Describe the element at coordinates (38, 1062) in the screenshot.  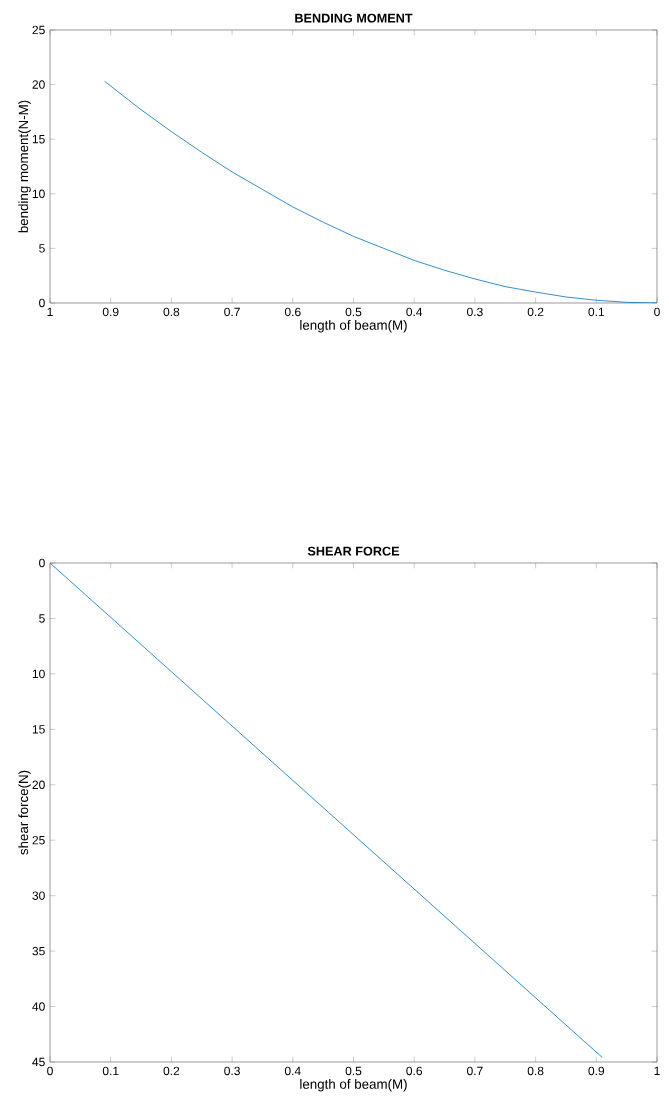
I see `y-tick-label: 45` at that location.